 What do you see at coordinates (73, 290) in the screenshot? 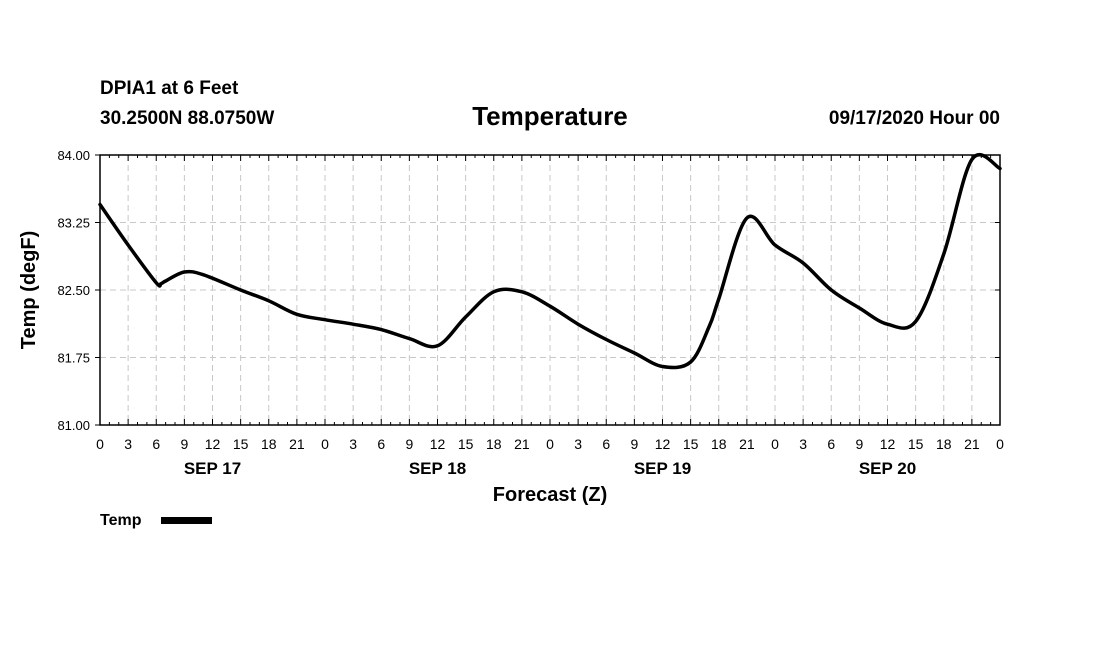
I see `y-tick-label: 82.50` at bounding box center [73, 290].